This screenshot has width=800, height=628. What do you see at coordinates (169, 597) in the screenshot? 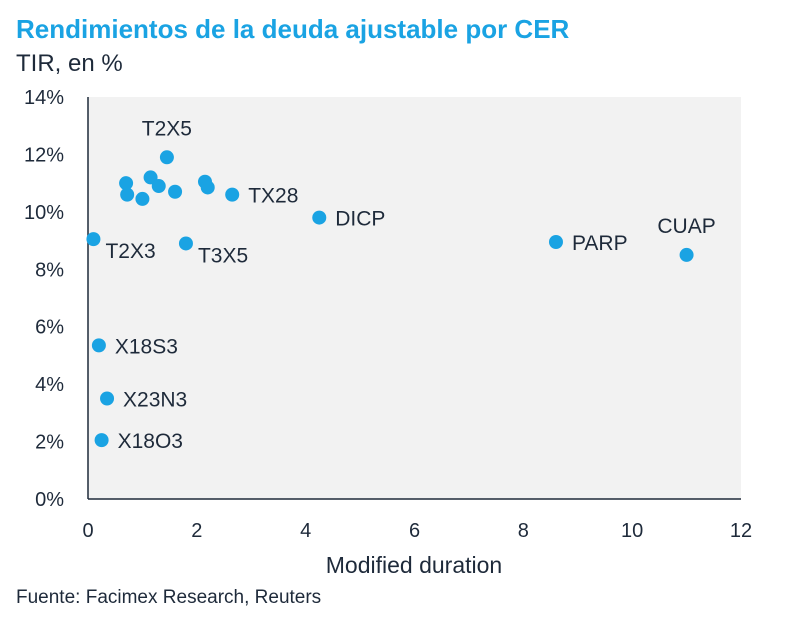
I see `source-note: Fuente: Facimex Research, Reuters` at bounding box center [169, 597].